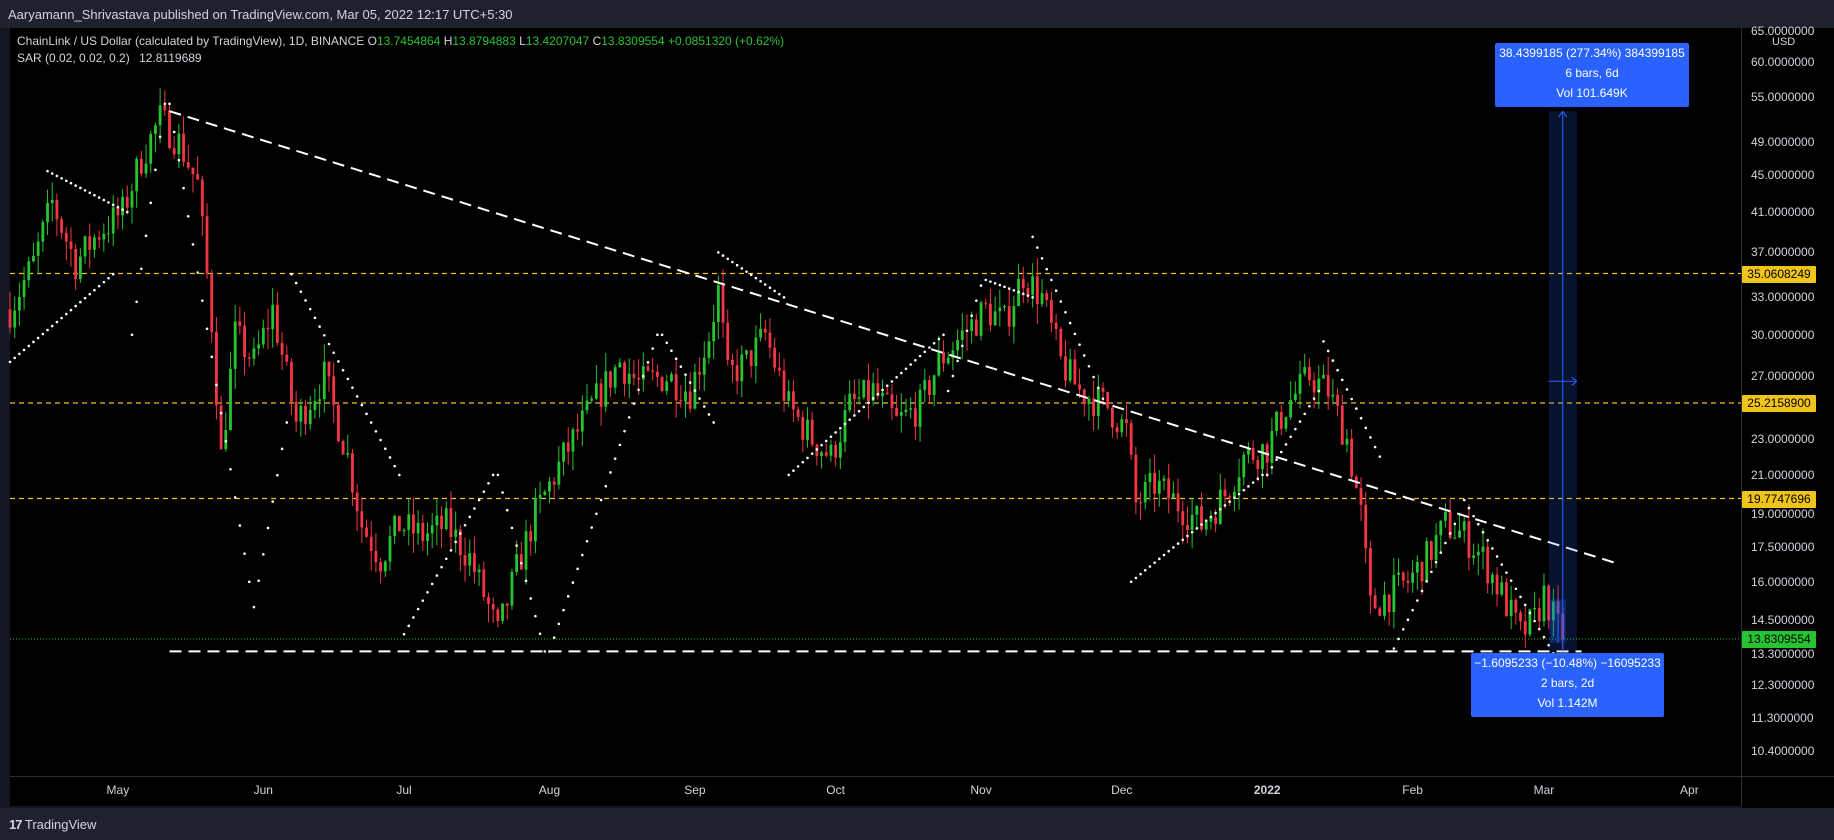 The height and width of the screenshot is (840, 1834). I want to click on indicator-legend: SAR (0.02, 0.02, 0.2) 12.8119689, so click(109, 58).